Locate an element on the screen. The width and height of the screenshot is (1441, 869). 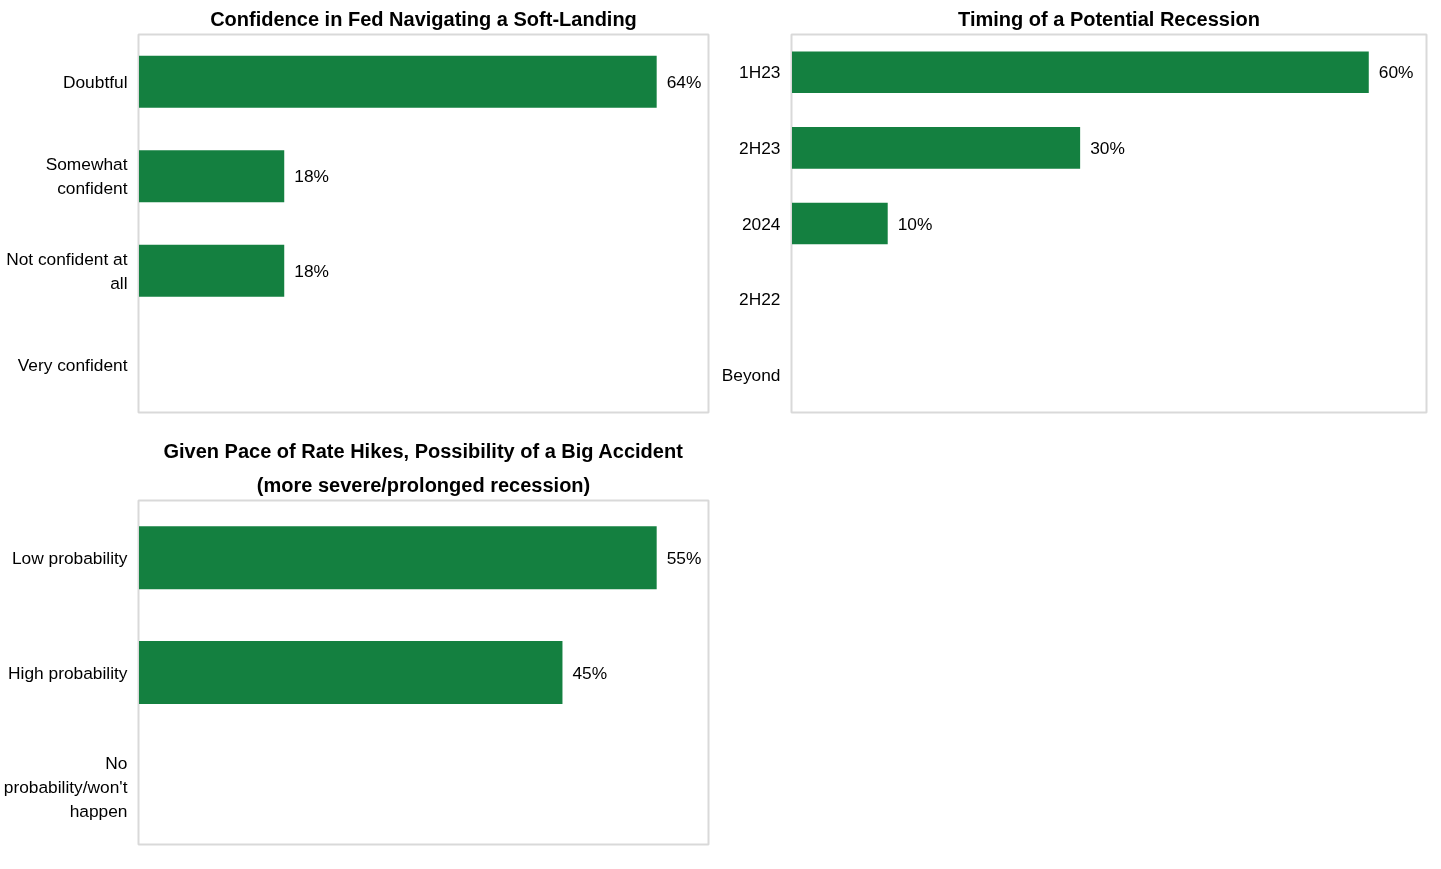
data-label: 45% is located at coordinates (590, 672).